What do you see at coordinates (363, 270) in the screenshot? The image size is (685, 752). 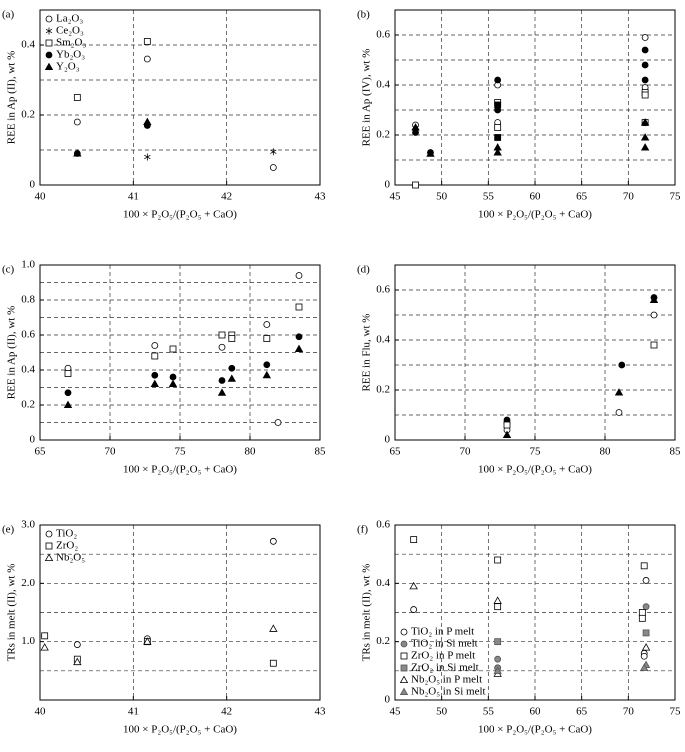 I see `panel-label: (d)` at bounding box center [363, 270].